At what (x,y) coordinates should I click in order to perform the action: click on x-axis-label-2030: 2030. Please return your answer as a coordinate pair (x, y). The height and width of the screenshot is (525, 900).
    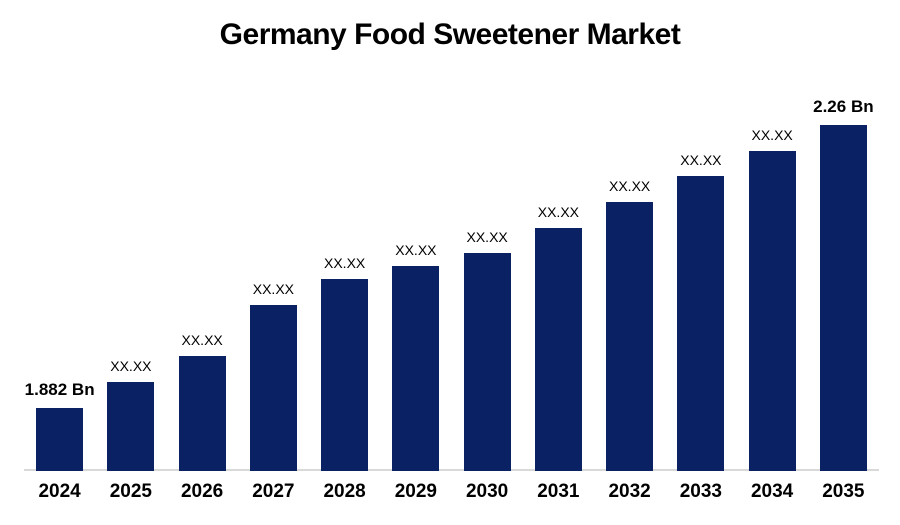
    Looking at the image, I should click on (487, 491).